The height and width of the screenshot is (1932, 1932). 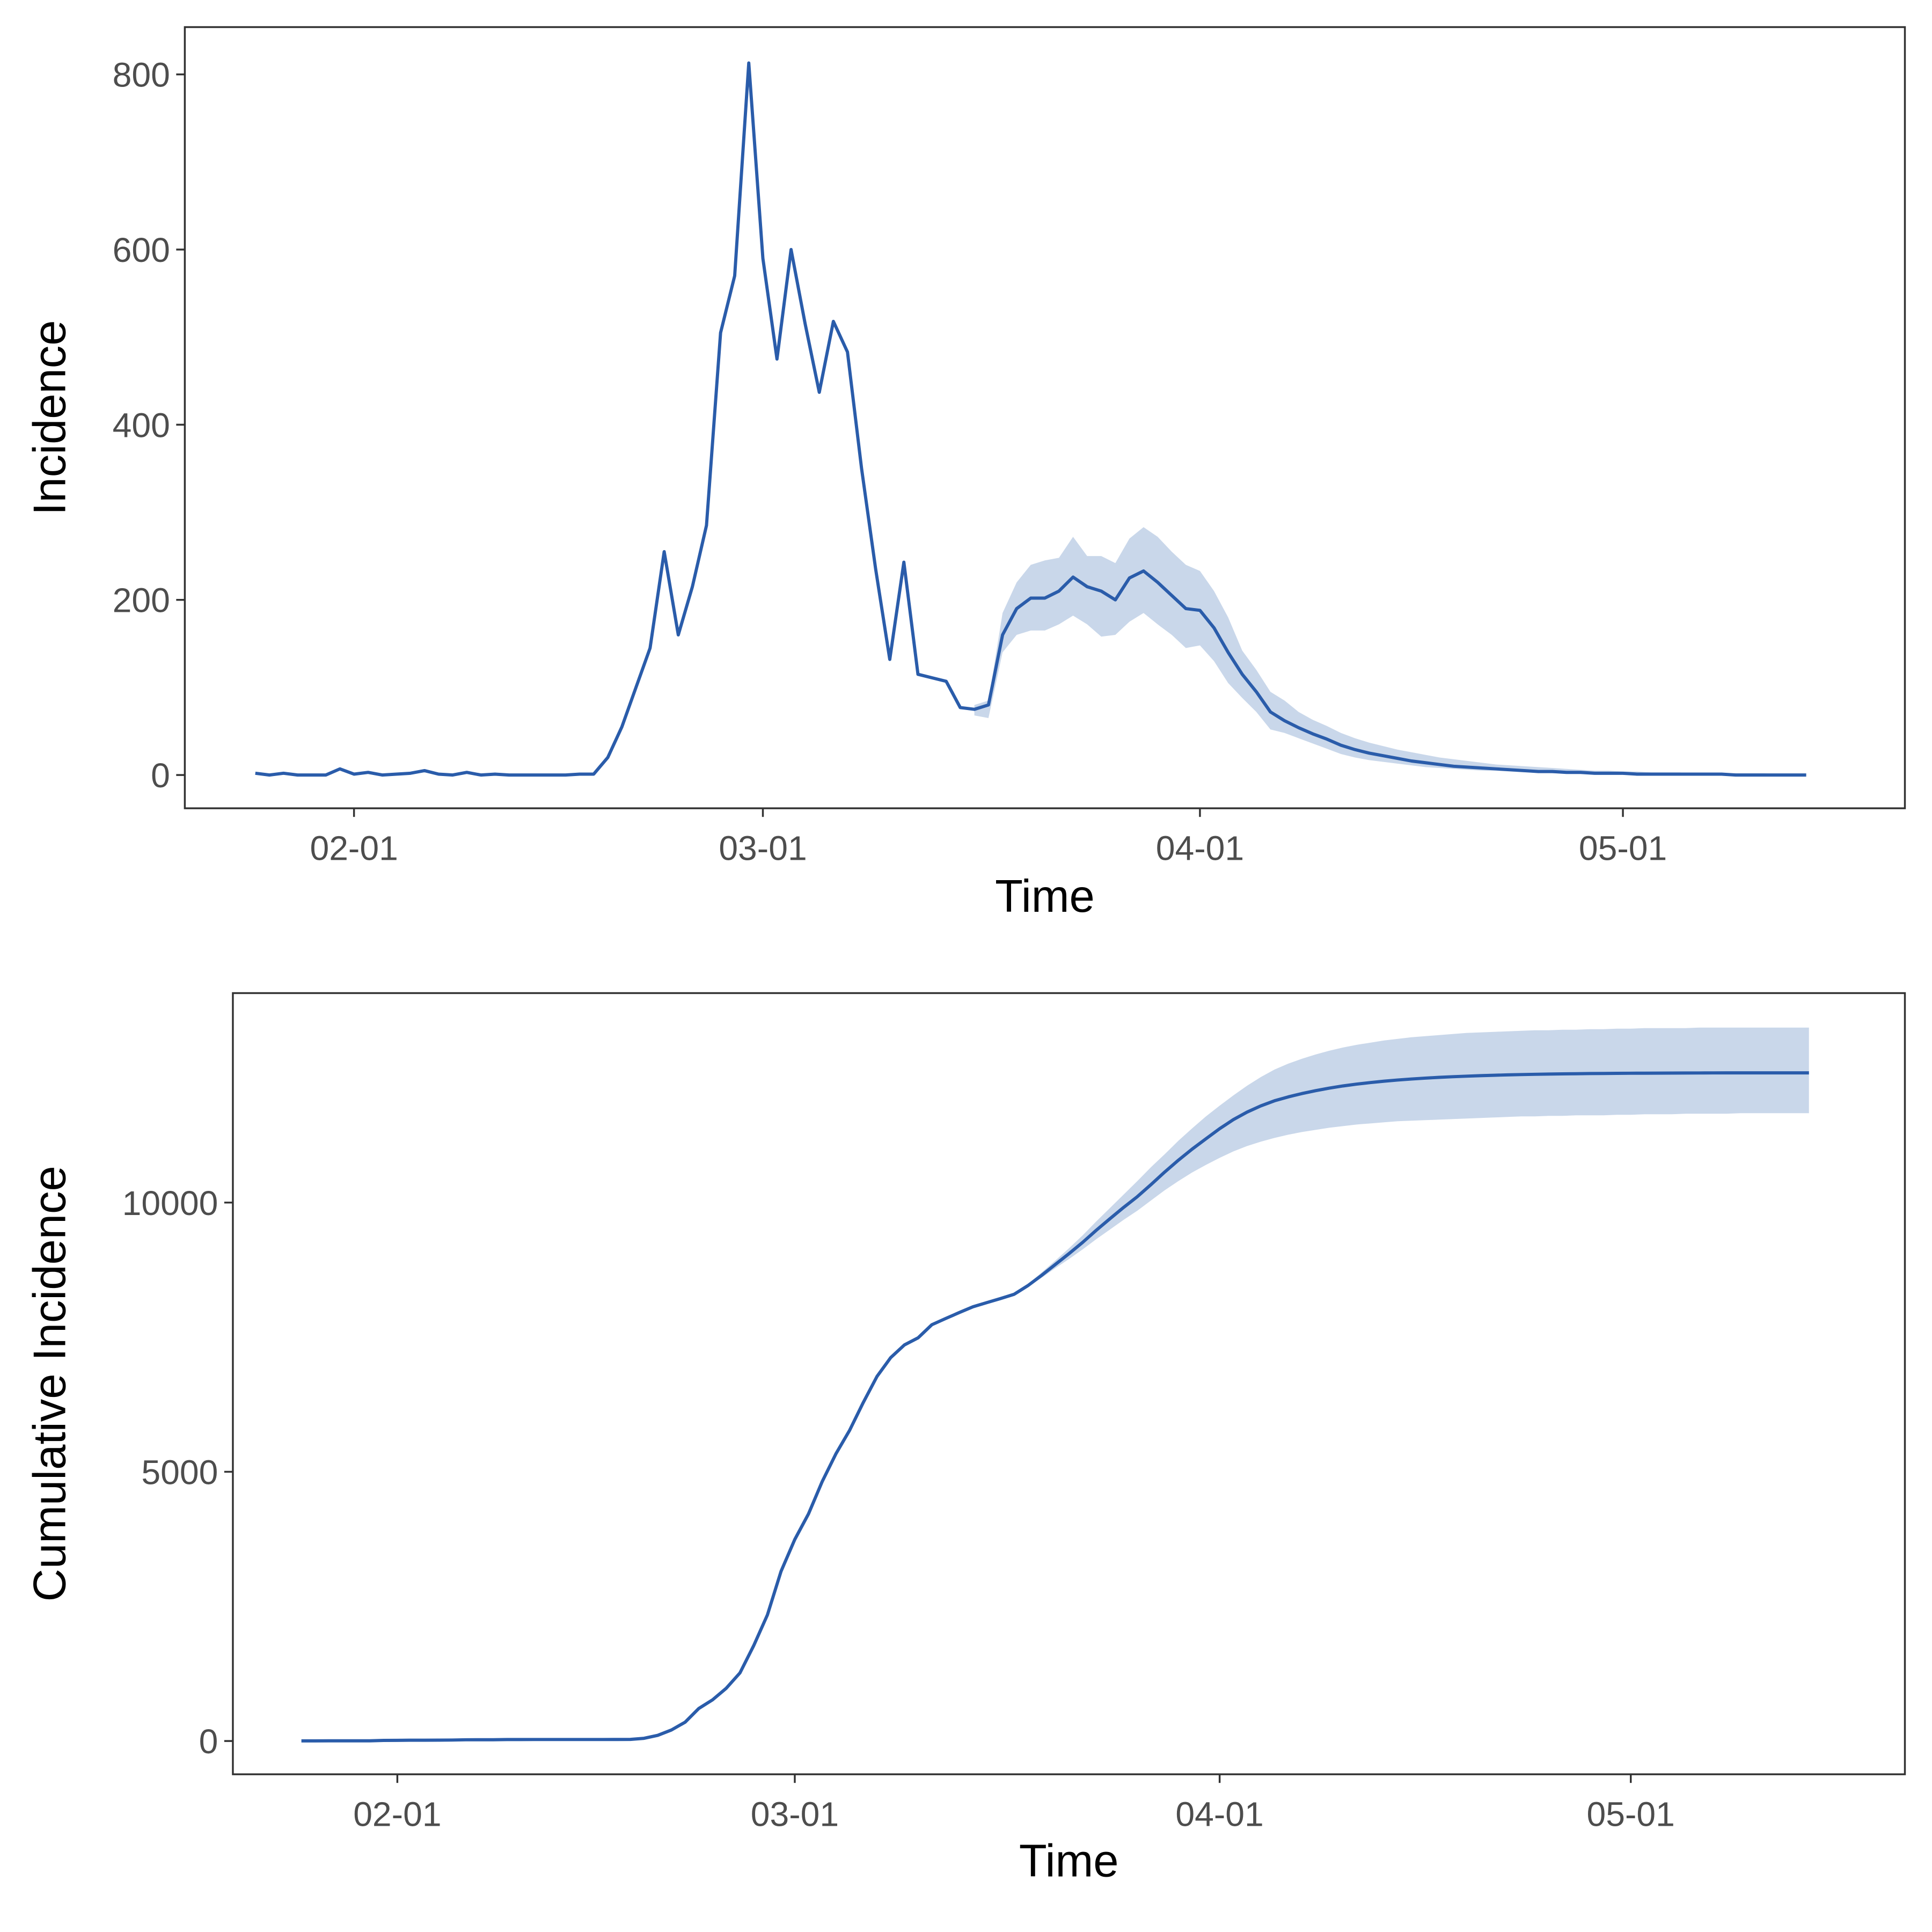 What do you see at coordinates (49, 1383) in the screenshot?
I see `y-axis-title: Cumulative Incidence` at bounding box center [49, 1383].